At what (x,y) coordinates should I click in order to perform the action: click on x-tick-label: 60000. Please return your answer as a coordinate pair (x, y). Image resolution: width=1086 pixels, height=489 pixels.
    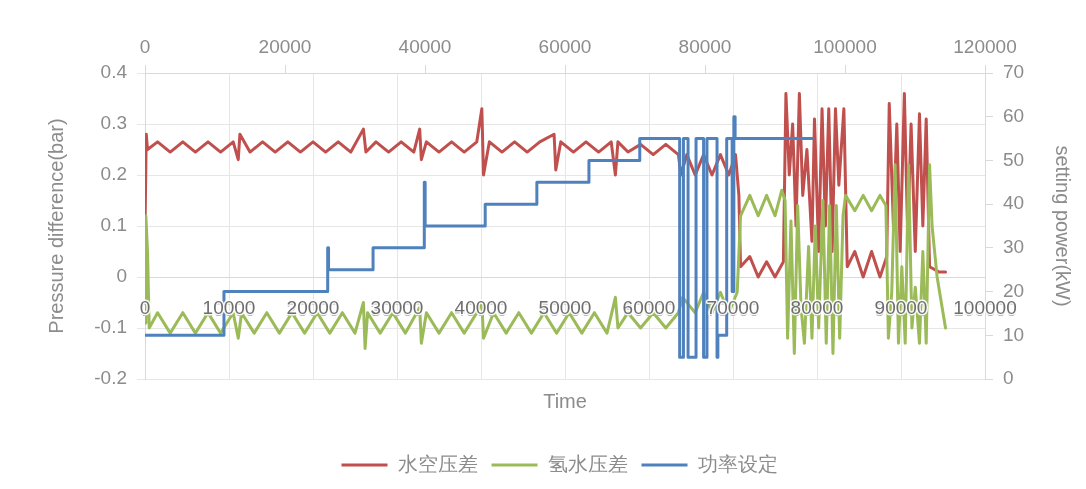
    Looking at the image, I should click on (649, 309).